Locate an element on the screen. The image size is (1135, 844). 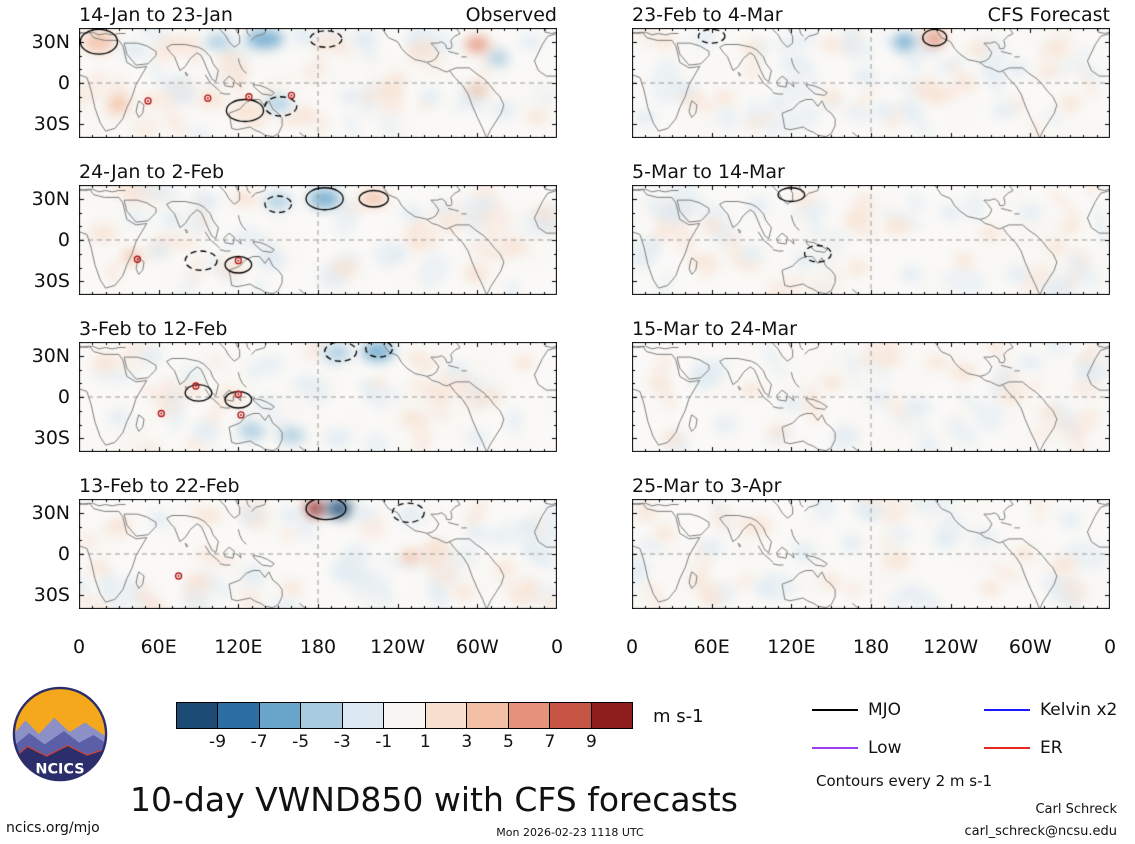
x-axis-labels-left: 0 60E 120E 180 120W 60W 0 is located at coordinates (318, 646).